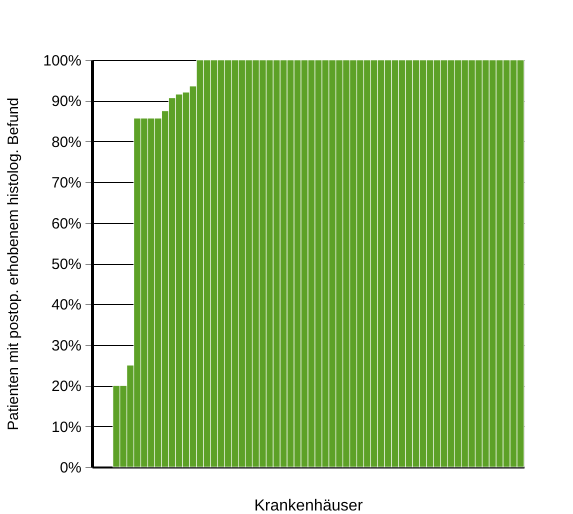  Describe the element at coordinates (13, 264) in the screenshot. I see `y-axis-title: Patienten mit postop. erhobenem histolog. Befund` at that location.